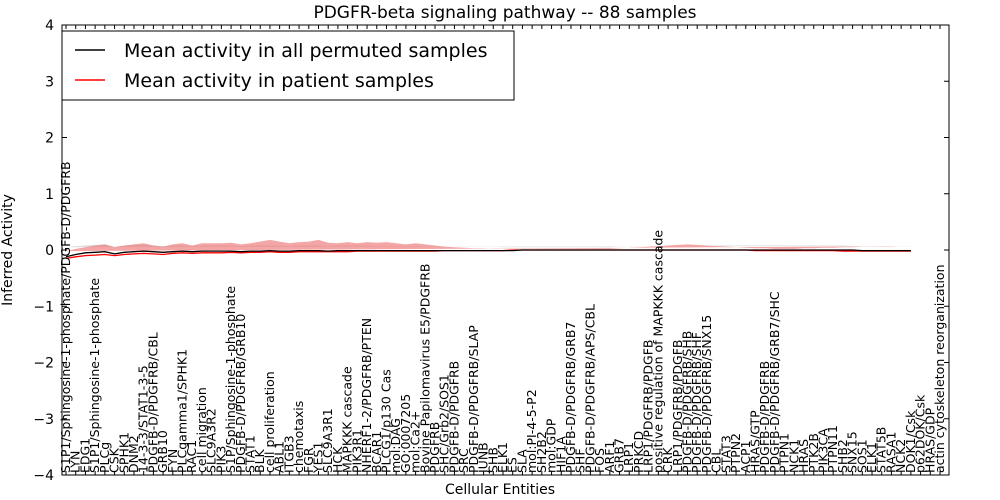 Image resolution: width=1000 pixels, height=500 pixels. I want to click on y-tick-label: −1, so click(43, 307).